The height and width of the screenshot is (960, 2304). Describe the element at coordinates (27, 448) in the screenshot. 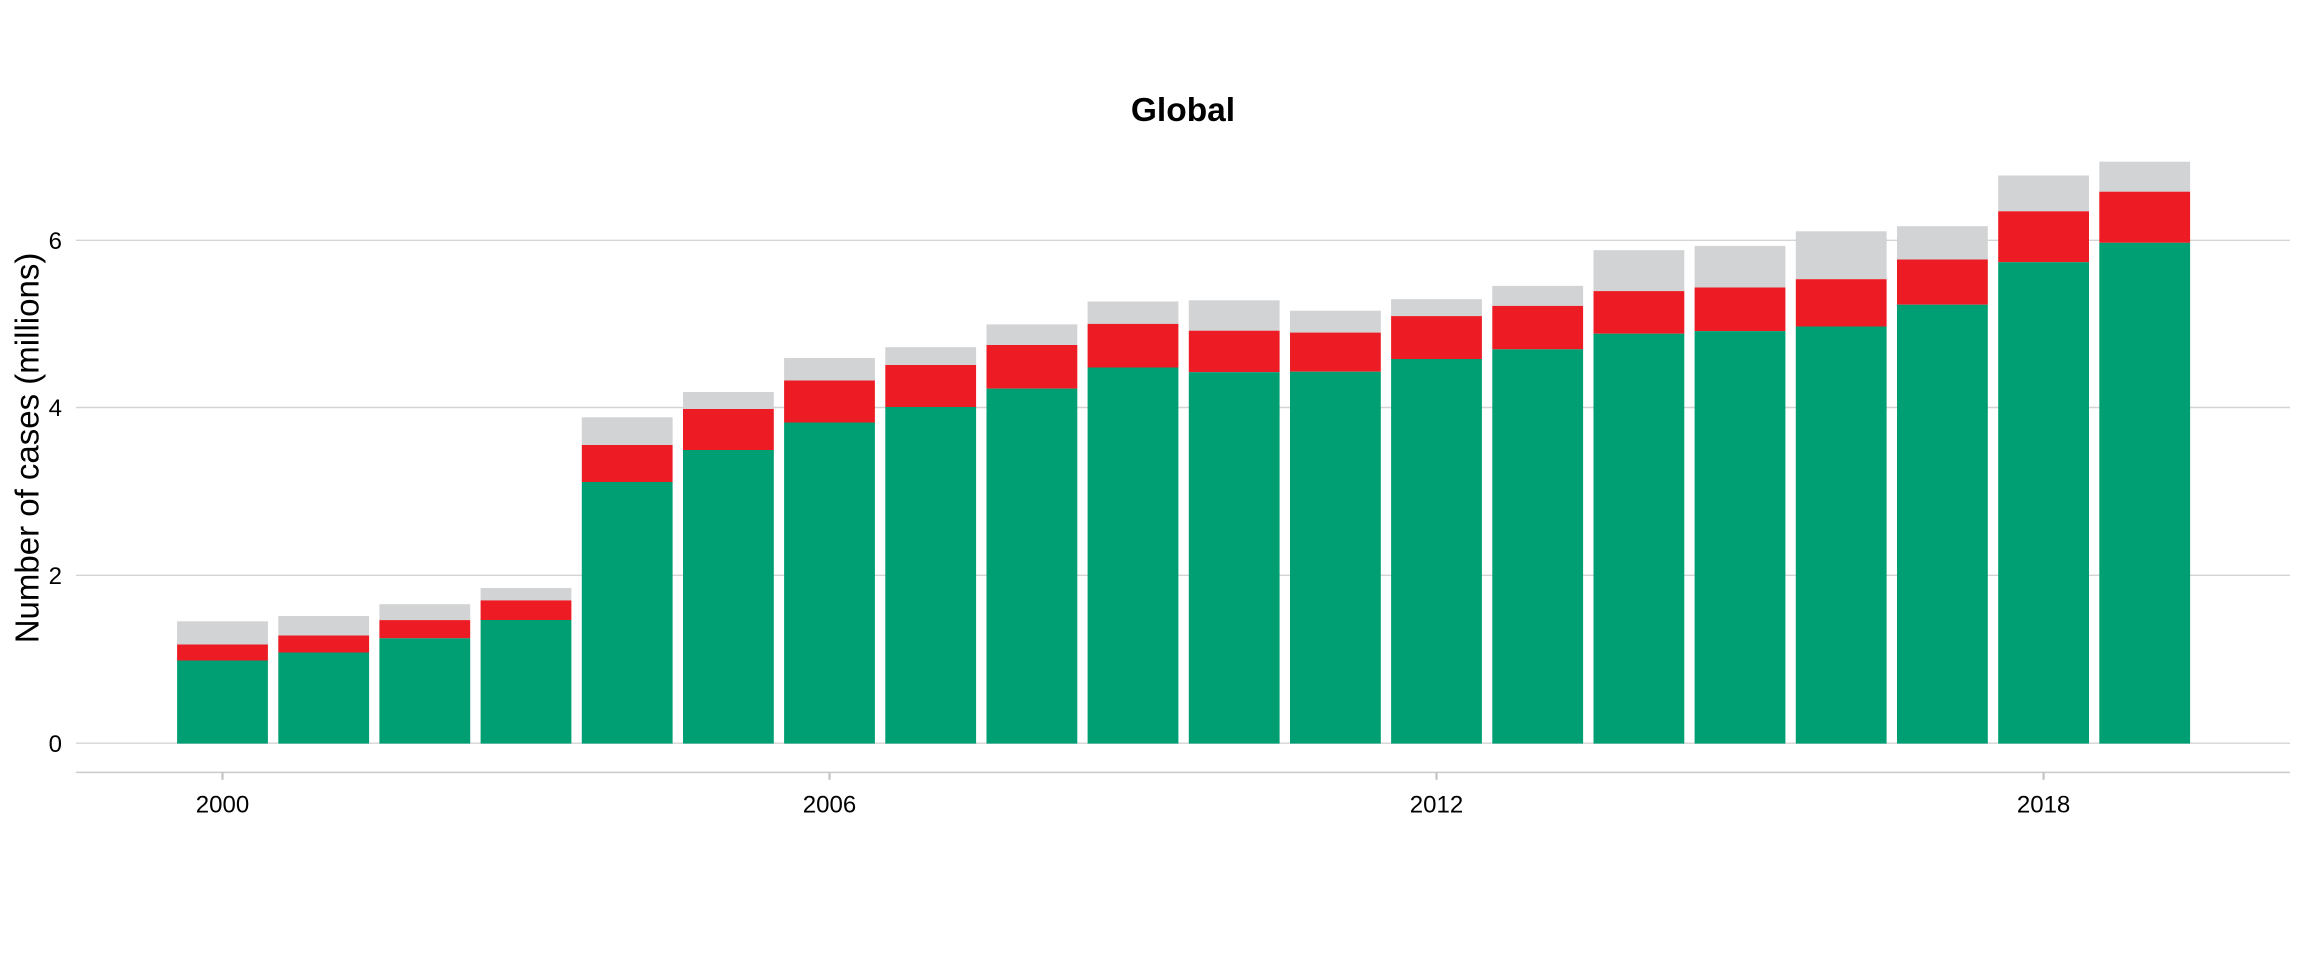

I see `svg-text: Number of cases (millions)` at that location.